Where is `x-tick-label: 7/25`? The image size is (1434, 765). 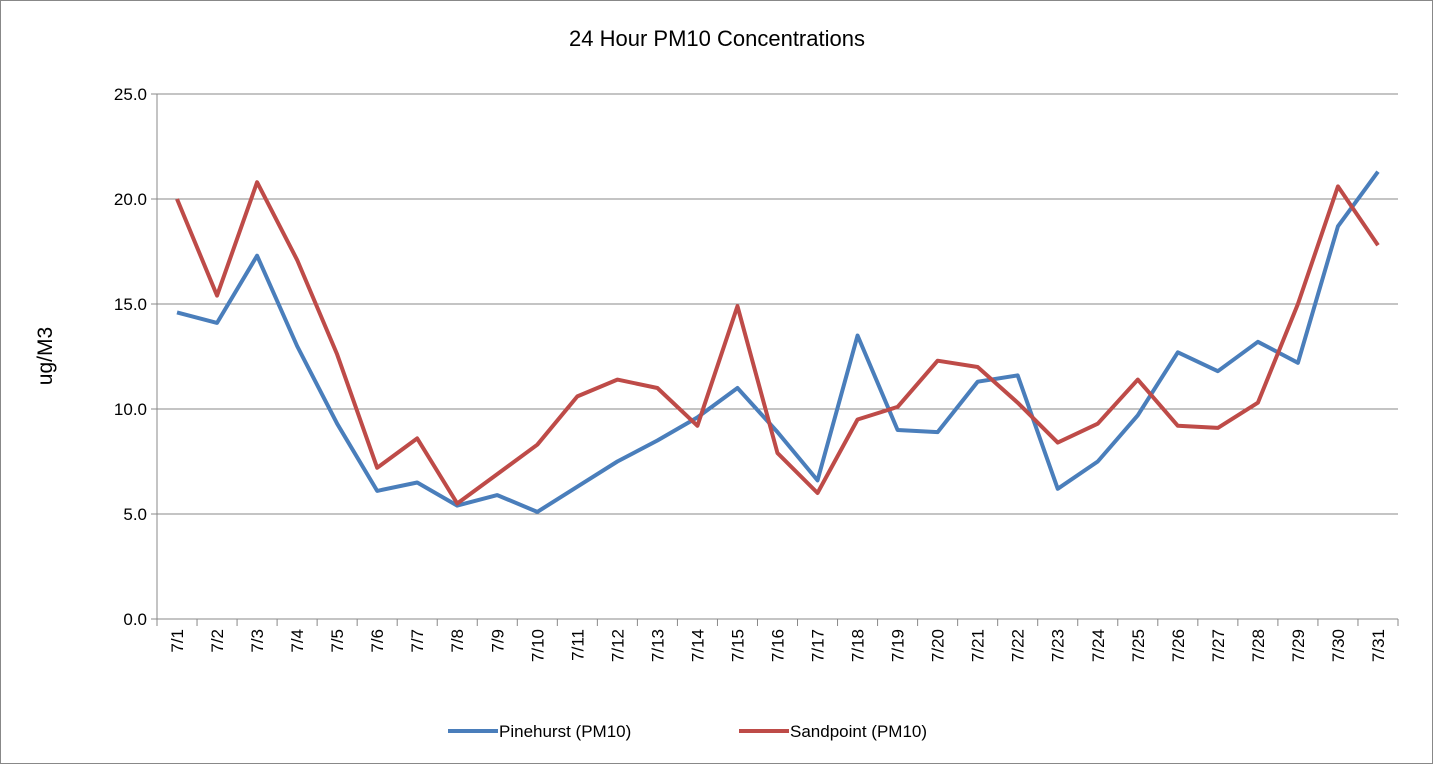
x-tick-label: 7/25 is located at coordinates (1138, 645).